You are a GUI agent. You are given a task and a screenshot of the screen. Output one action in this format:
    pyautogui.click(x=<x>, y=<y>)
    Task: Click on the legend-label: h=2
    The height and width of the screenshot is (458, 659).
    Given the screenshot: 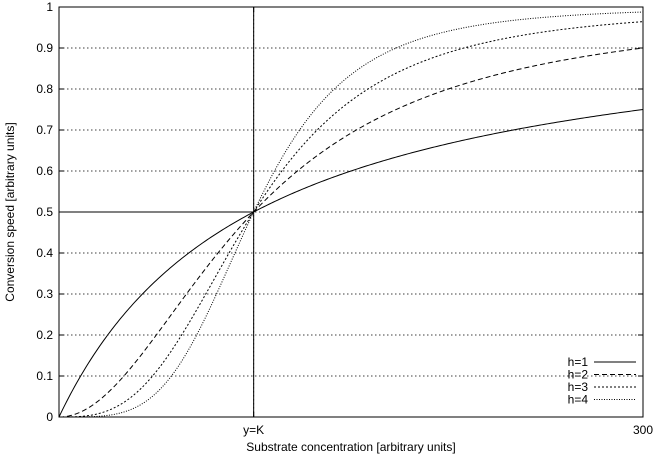 What is the action you would take?
    pyautogui.click(x=578, y=375)
    